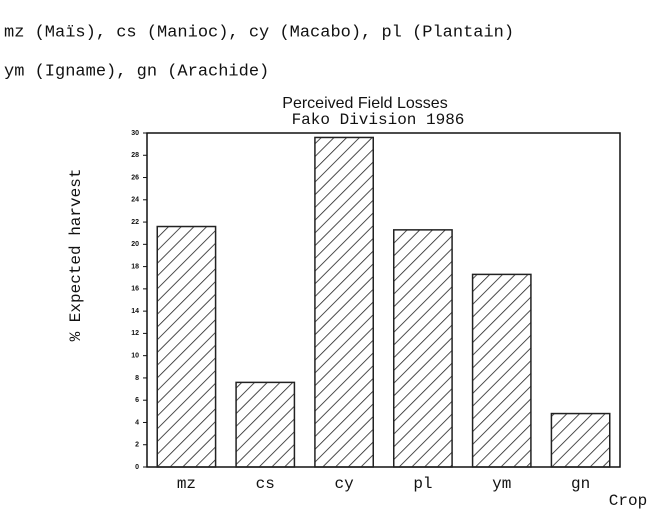 This screenshot has height=513, width=667. Describe the element at coordinates (135, 333) in the screenshot. I see `y-tick-label: 12` at that location.